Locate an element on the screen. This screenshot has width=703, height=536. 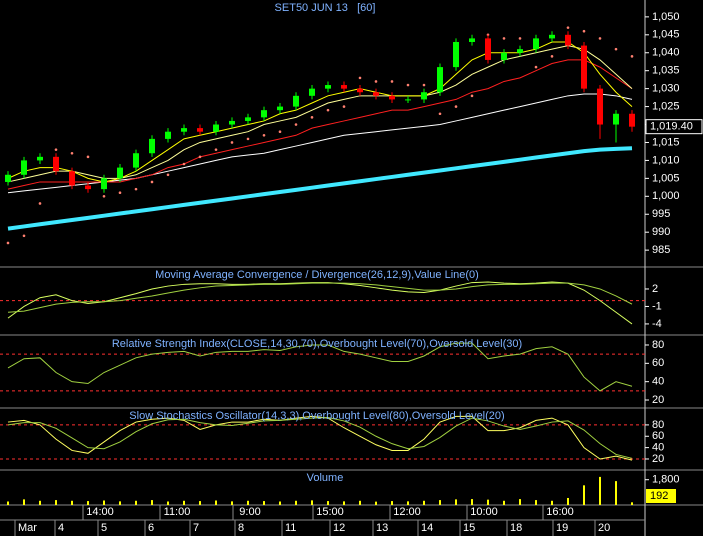
date-label: 11 is located at coordinates (290, 528).